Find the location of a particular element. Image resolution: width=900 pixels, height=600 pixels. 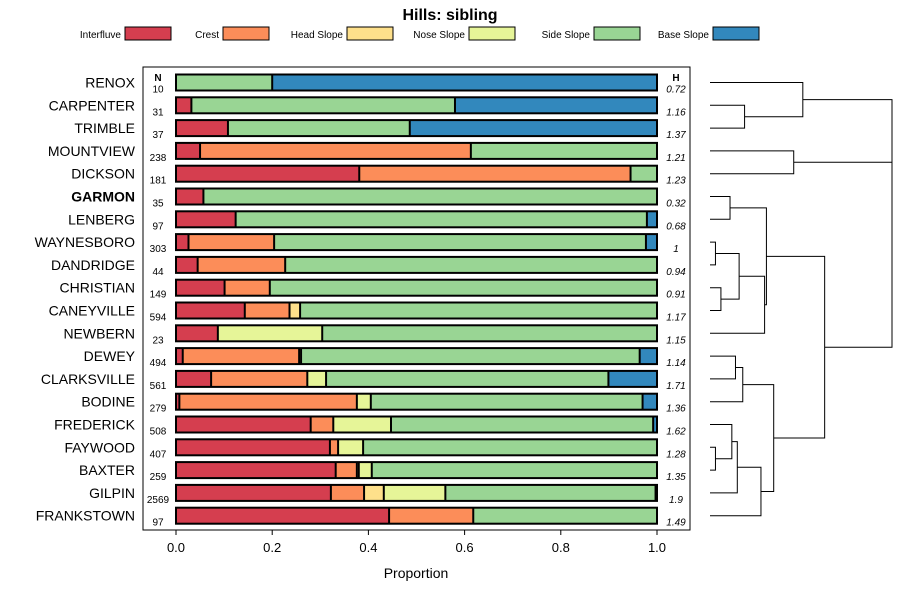

row-h-value: 1.16 is located at coordinates (676, 112).